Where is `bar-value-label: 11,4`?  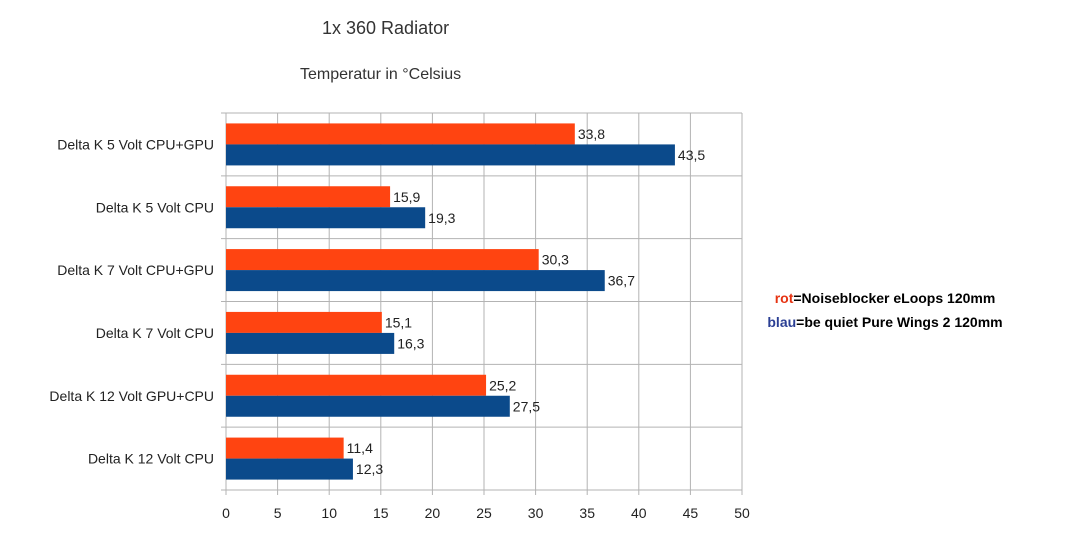 bar-value-label: 11,4 is located at coordinates (360, 448).